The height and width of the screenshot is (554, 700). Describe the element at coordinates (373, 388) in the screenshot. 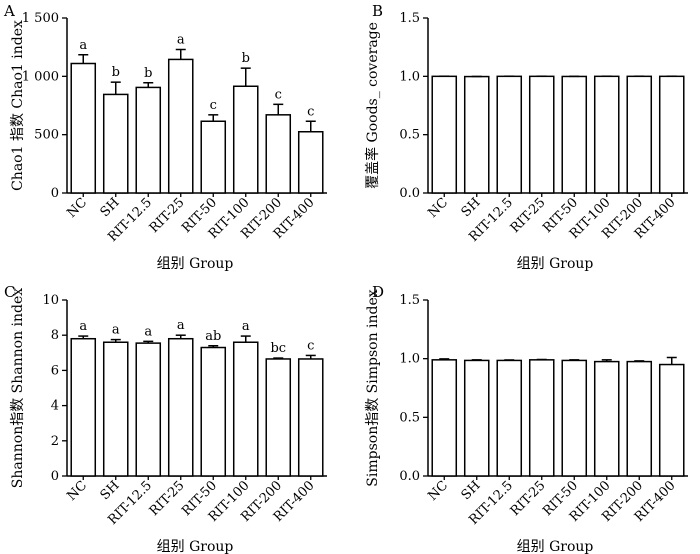

I see `y-axis-title: Simpson指数 Simpson index` at that location.